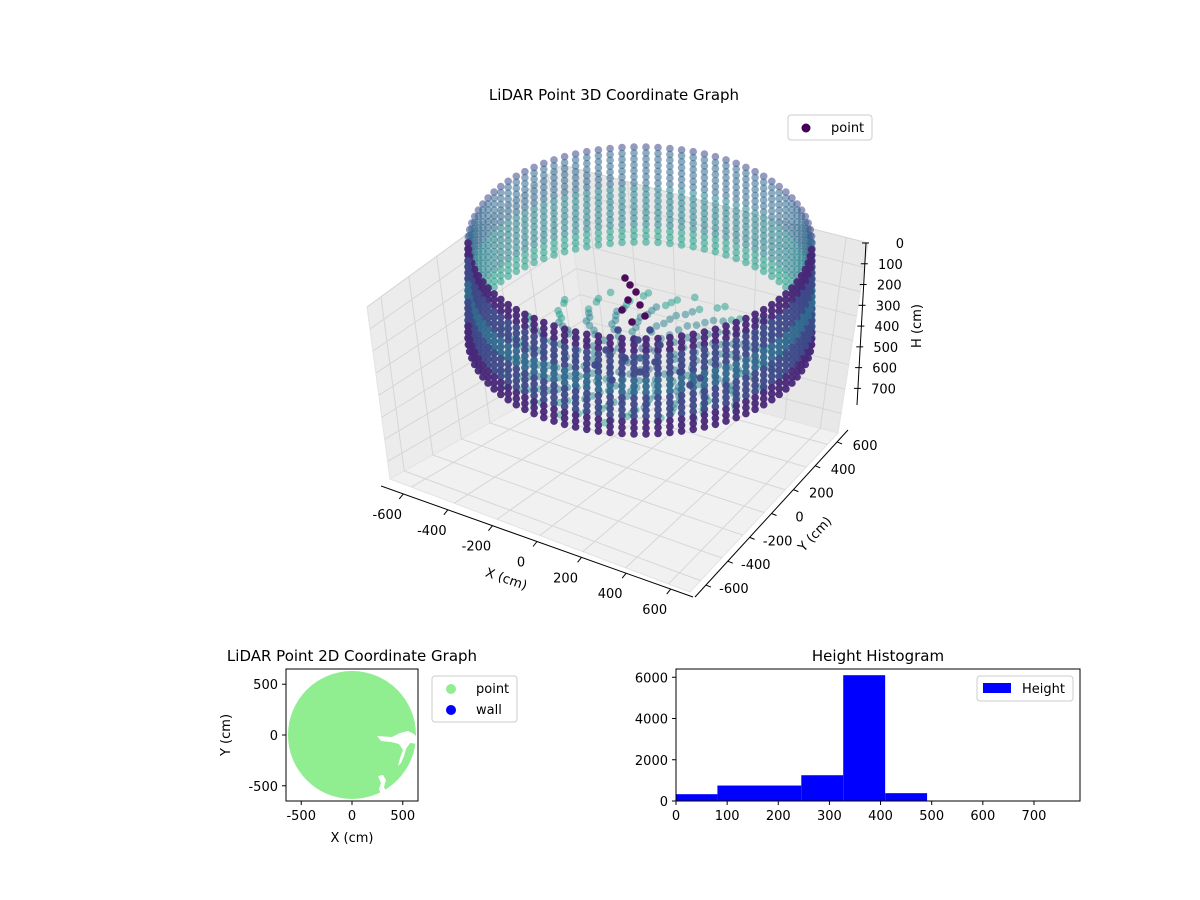  I want to click on z-tick-label: 300, so click(888, 306).